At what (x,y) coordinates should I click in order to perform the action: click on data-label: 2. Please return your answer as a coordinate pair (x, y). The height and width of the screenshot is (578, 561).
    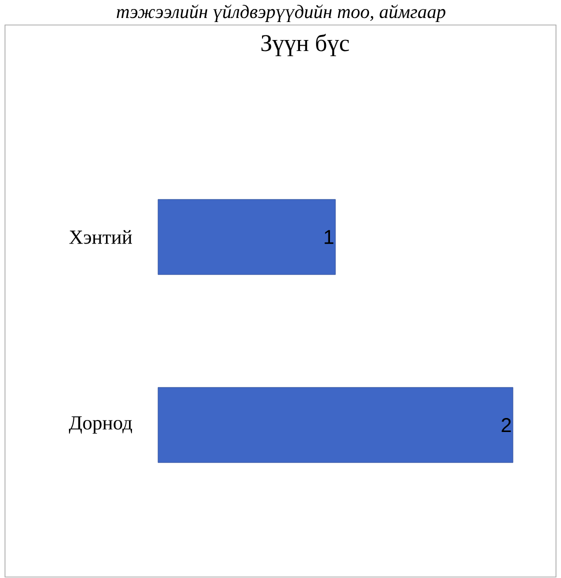
    Looking at the image, I should click on (506, 425).